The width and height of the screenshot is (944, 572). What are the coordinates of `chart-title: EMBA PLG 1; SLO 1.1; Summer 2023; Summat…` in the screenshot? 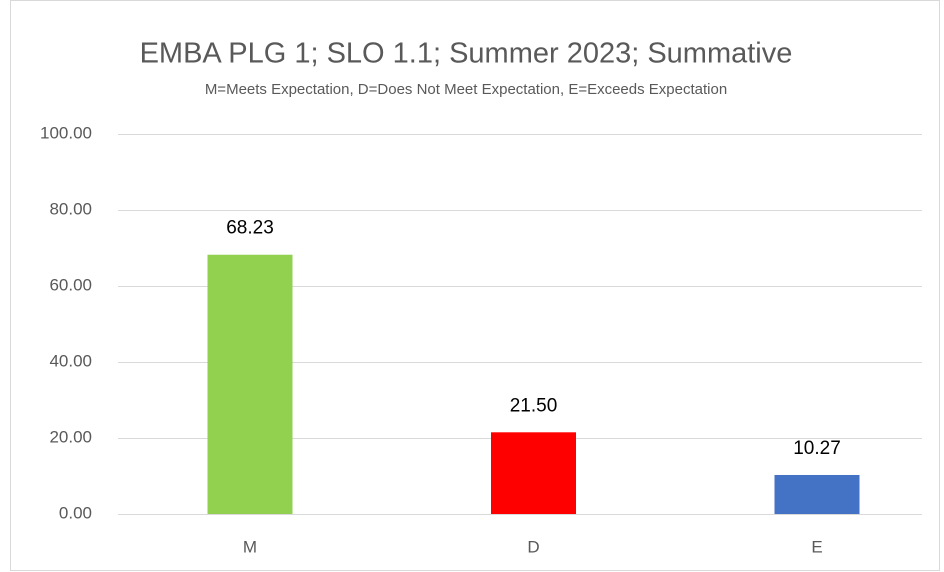 It's located at (466, 54).